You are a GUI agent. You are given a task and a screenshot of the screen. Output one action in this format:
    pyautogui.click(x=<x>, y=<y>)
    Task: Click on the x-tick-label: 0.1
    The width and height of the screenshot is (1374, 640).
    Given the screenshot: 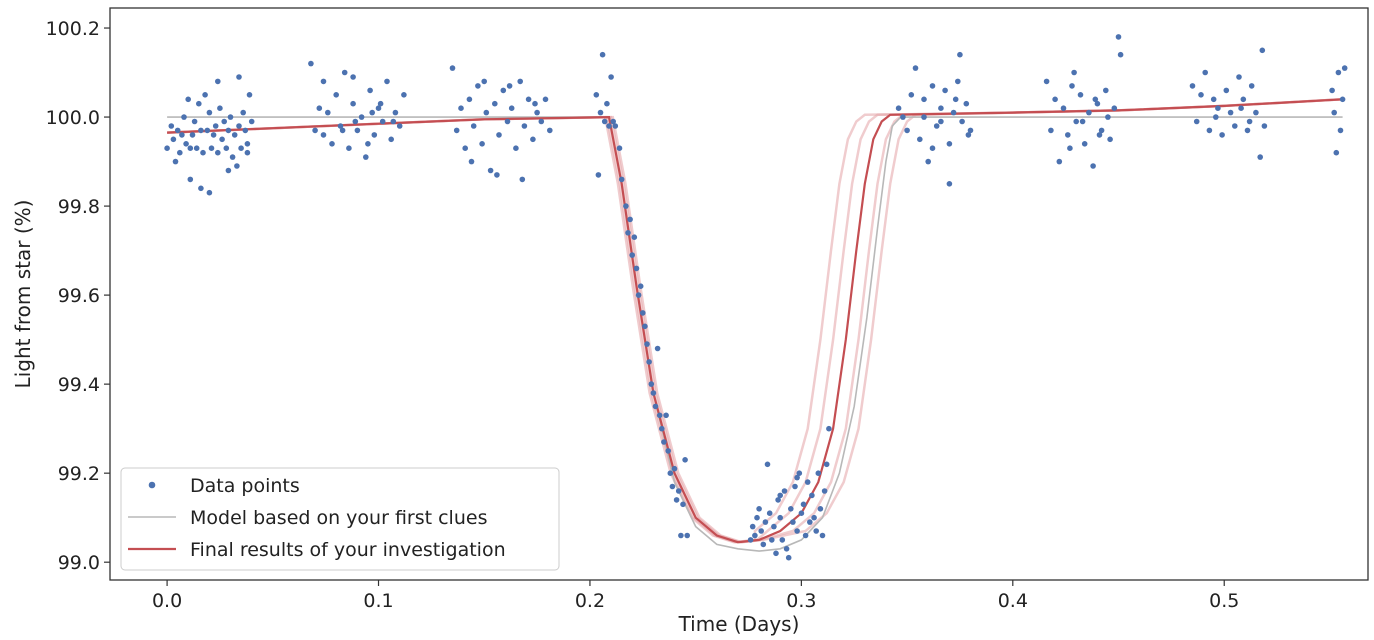 What is the action you would take?
    pyautogui.click(x=378, y=601)
    